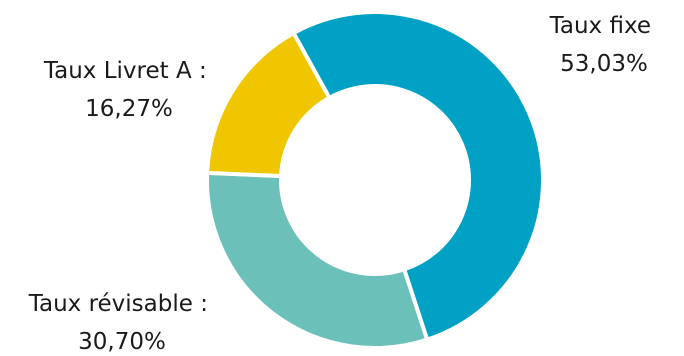 The height and width of the screenshot is (356, 684). Describe the element at coordinates (604, 64) in the screenshot. I see `slice-label-taux-fixe-value: 53,03%` at that location.